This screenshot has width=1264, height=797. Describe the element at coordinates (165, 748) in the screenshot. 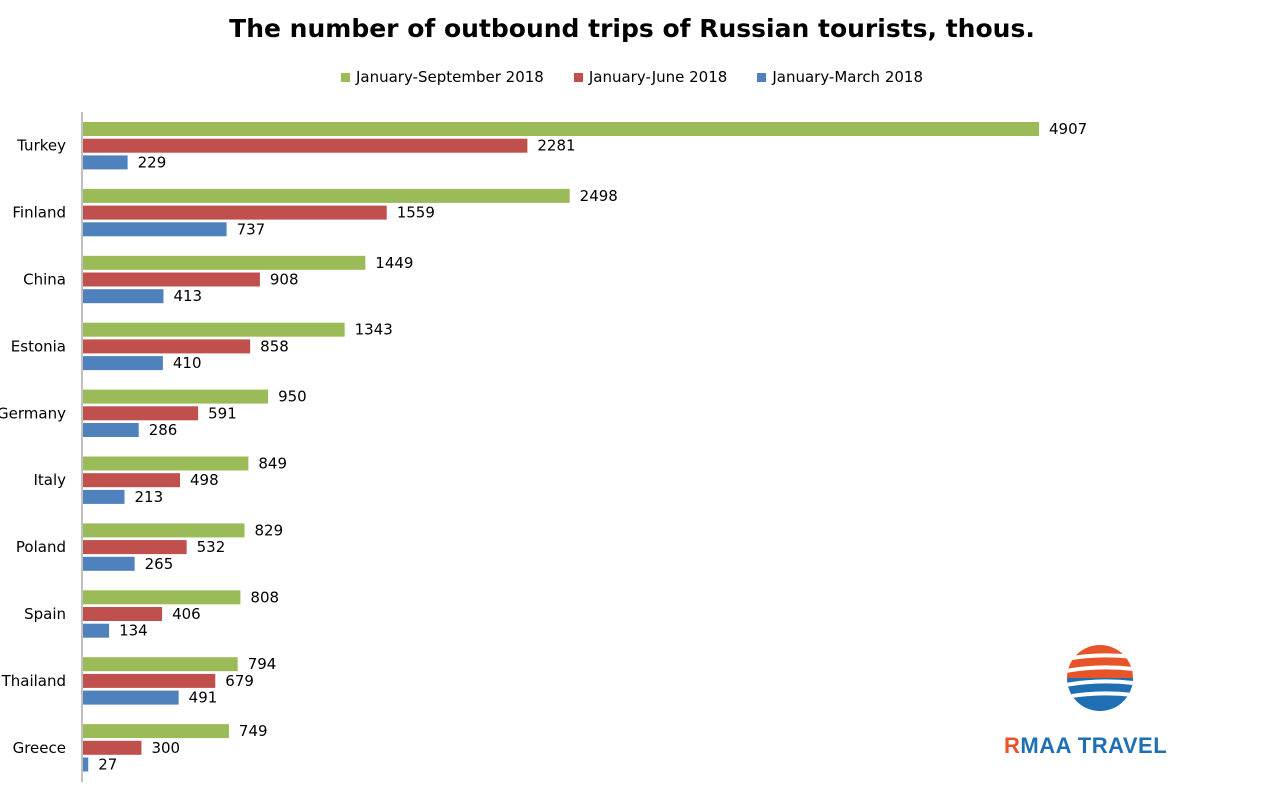

I see `data-label: 300` at that location.